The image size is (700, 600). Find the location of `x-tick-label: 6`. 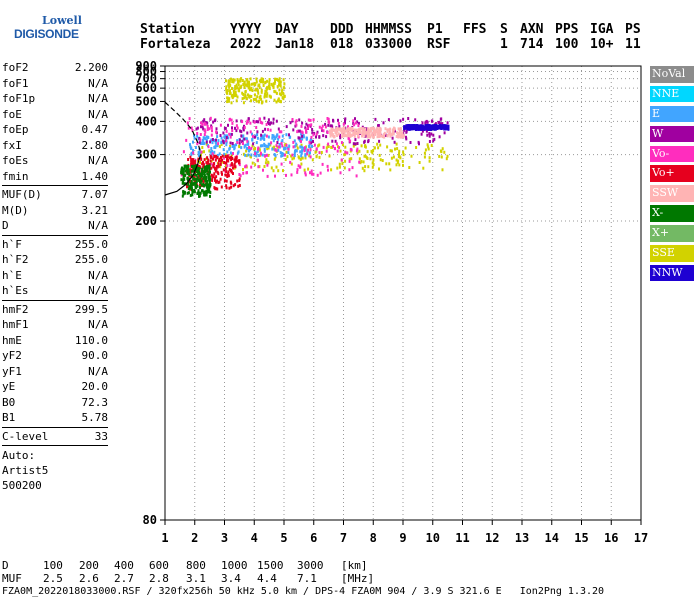

x-tick-label: 6 is located at coordinates (313, 538).